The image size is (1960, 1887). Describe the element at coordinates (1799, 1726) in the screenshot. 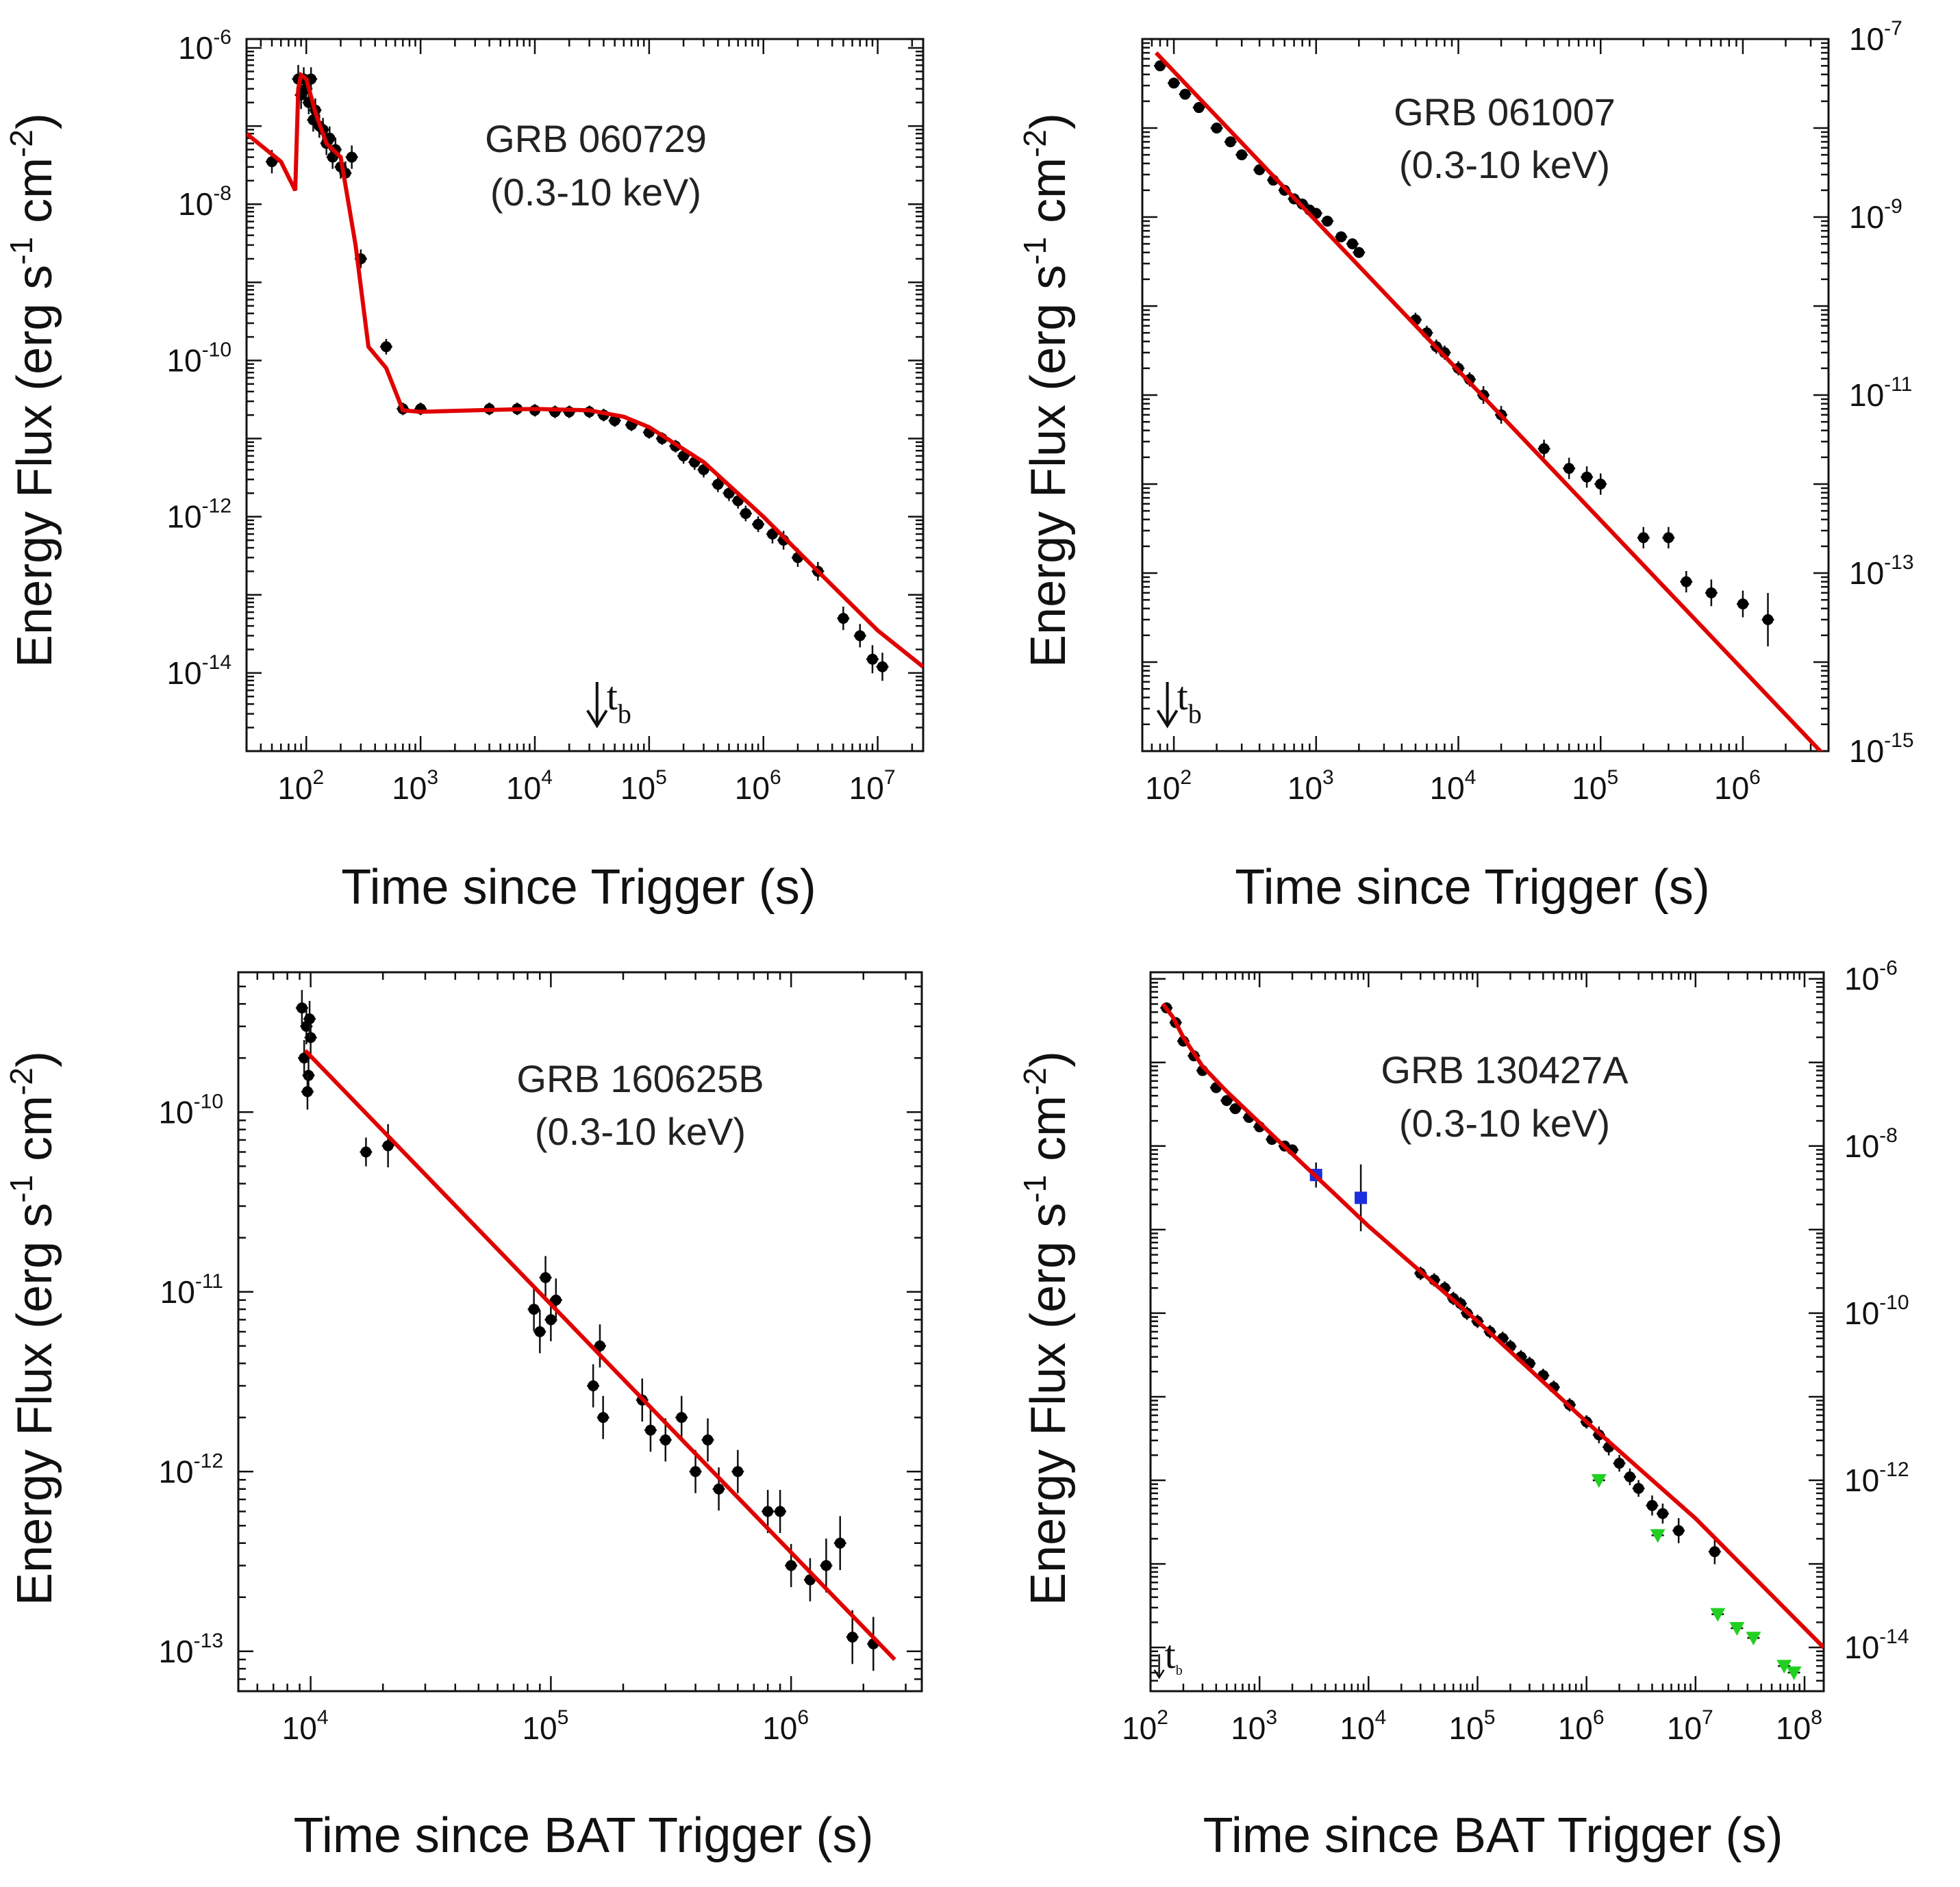

I see `x-tick-label: 10⁸` at that location.